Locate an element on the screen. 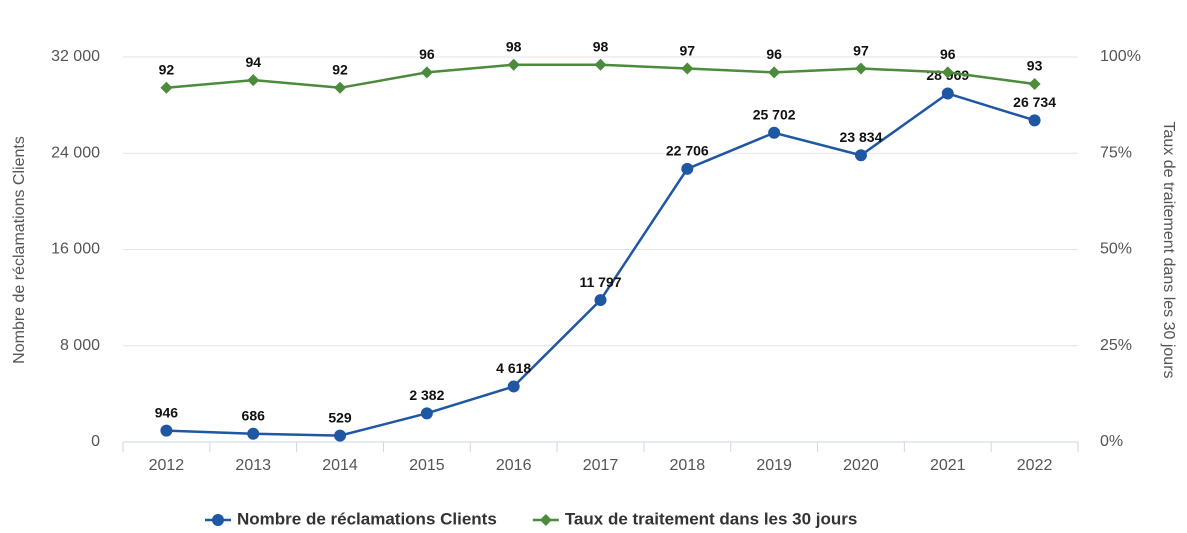 Image resolution: width=1187 pixels, height=533 pixels. data-label: 26 734 is located at coordinates (1034, 102).